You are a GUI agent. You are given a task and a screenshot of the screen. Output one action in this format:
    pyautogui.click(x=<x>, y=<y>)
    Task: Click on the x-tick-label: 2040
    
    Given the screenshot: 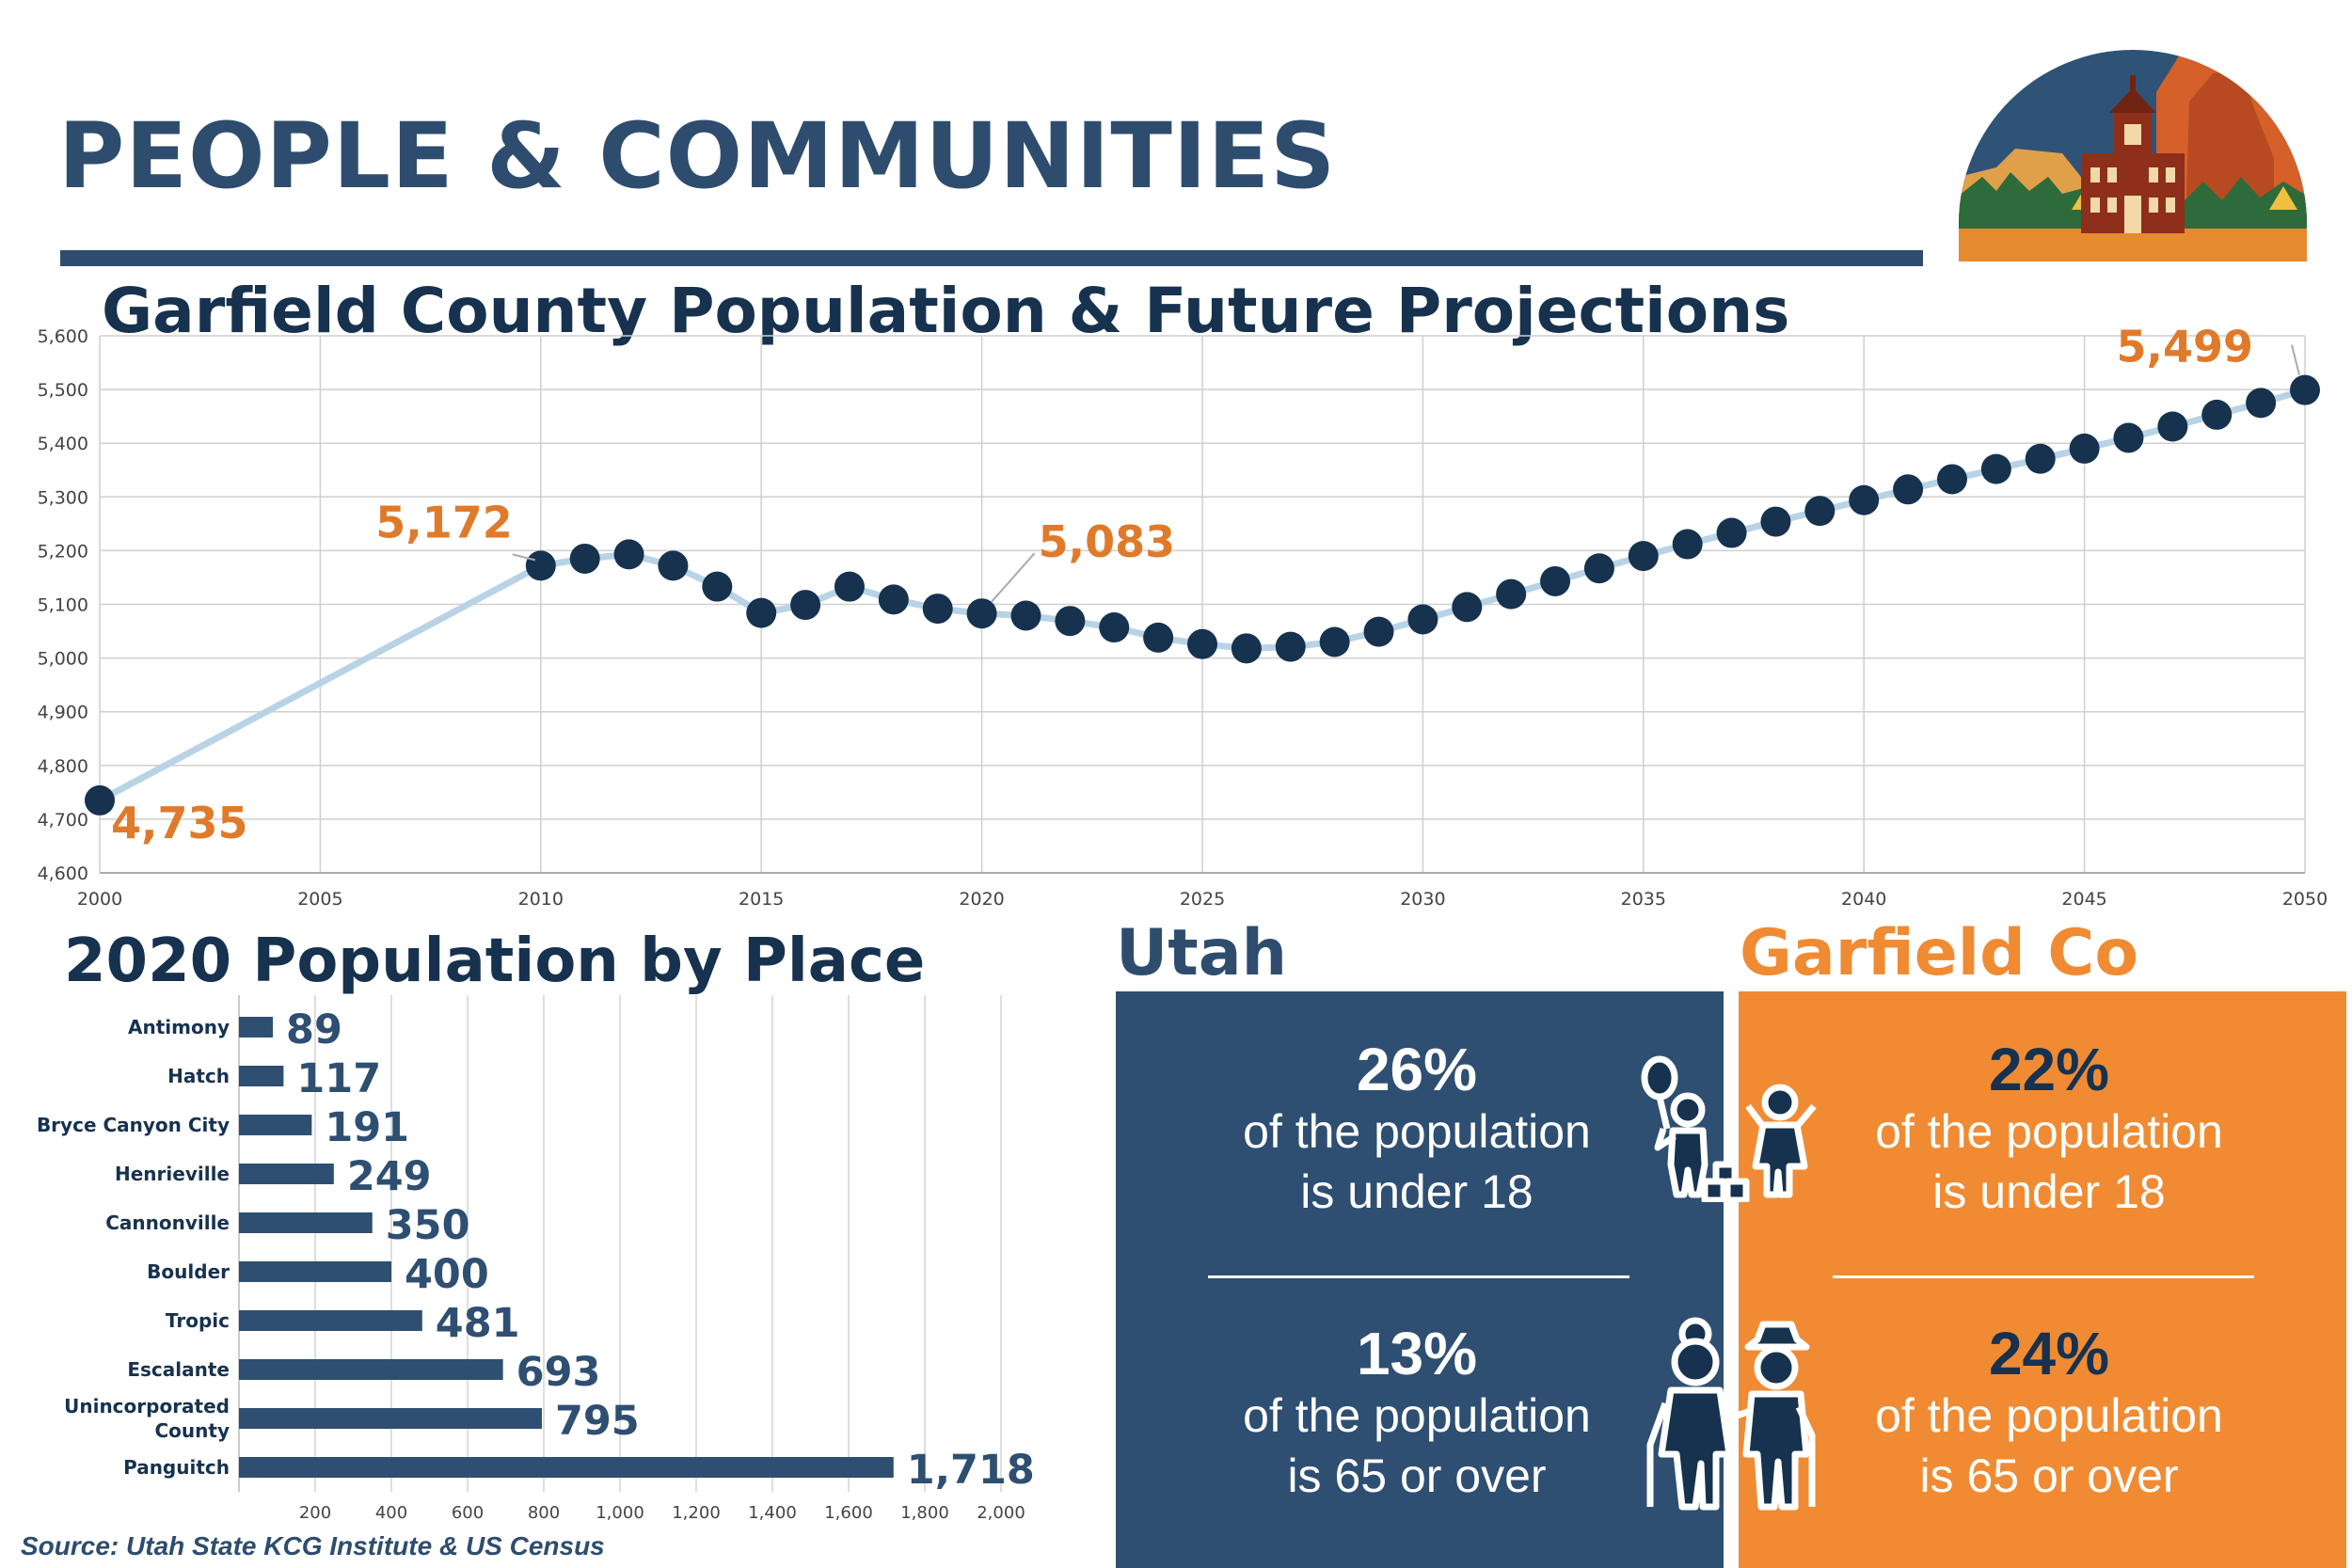 What is the action you would take?
    pyautogui.click(x=1863, y=899)
    